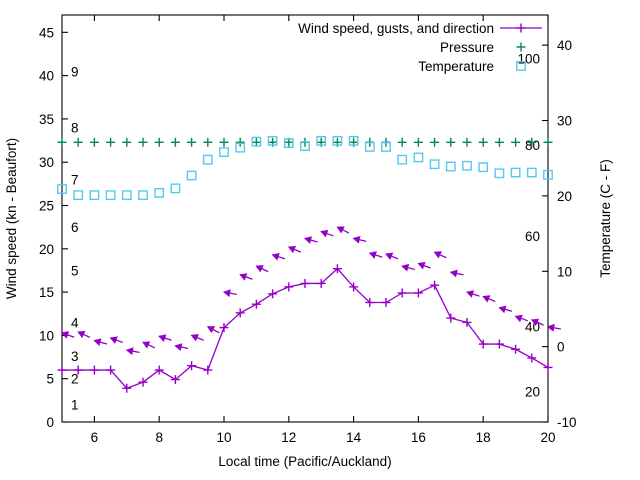 Image resolution: width=640 pixels, height=480 pixels. What do you see at coordinates (50, 379) in the screenshot?
I see `y-tick-label: 5` at bounding box center [50, 379].